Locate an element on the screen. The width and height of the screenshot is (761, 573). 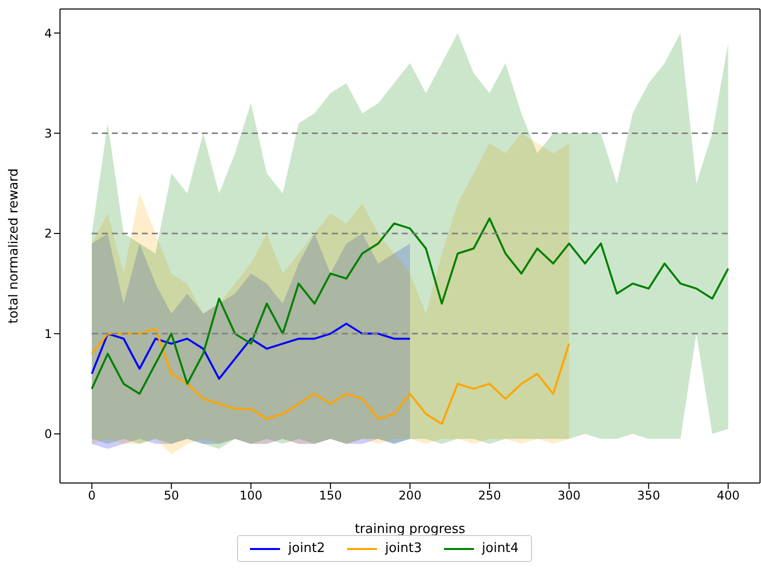
legend-label: joint4 is located at coordinates (500, 548).